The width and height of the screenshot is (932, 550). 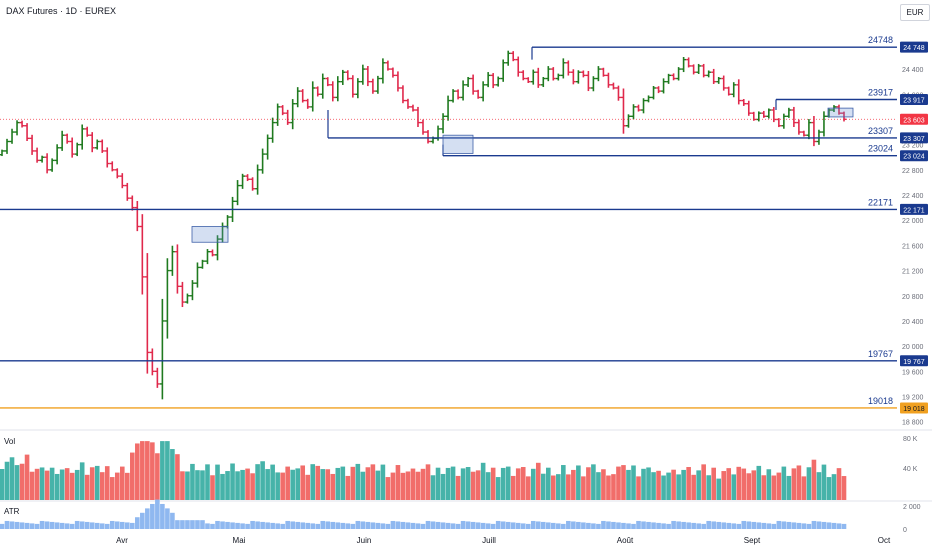 I want to click on last-price-tag-text: 23 603, so click(x=914, y=120).